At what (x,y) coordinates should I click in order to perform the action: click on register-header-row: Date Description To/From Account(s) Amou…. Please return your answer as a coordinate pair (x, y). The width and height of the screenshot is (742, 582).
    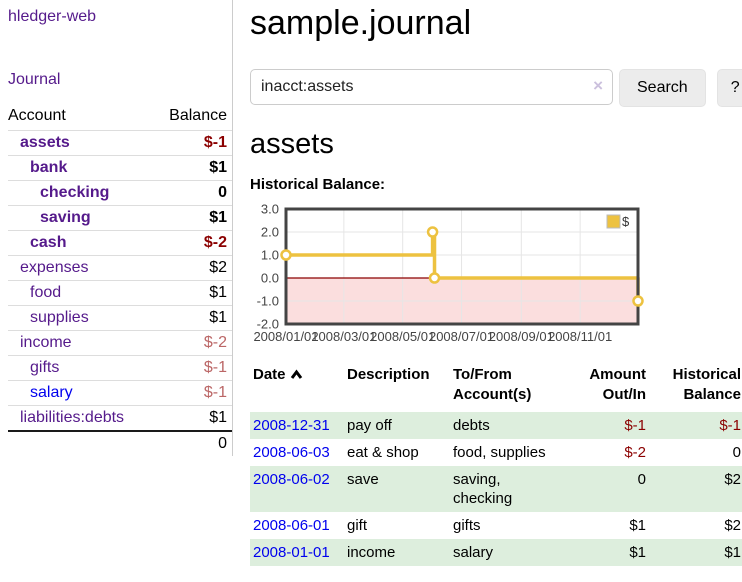
    Looking at the image, I should click on (496, 387).